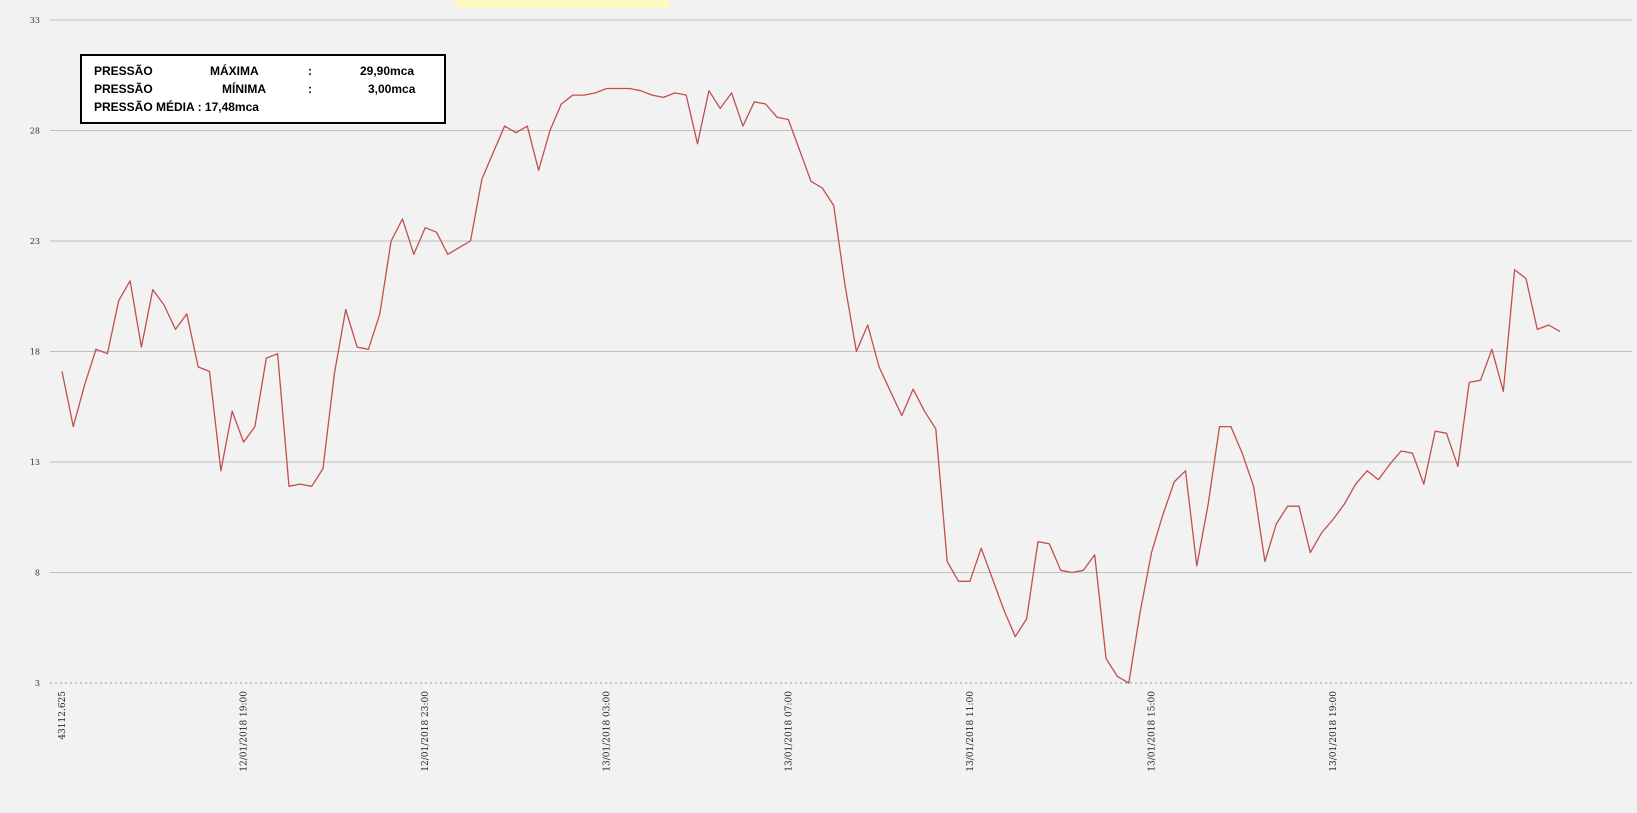  I want to click on y-tick-label-33: 33, so click(35, 20).